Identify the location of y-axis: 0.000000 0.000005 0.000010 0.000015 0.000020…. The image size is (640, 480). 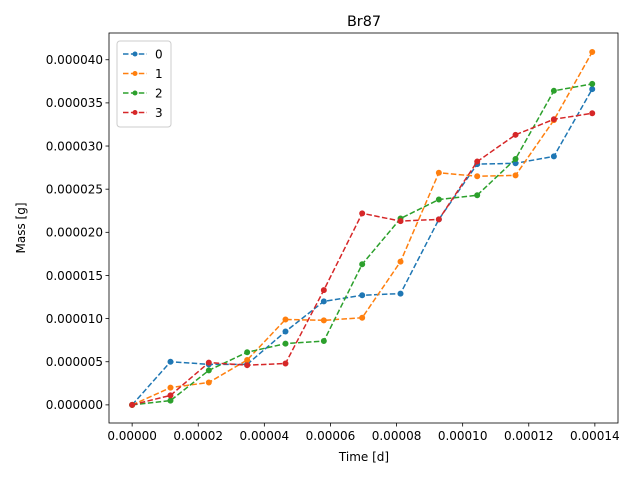
(77, 232).